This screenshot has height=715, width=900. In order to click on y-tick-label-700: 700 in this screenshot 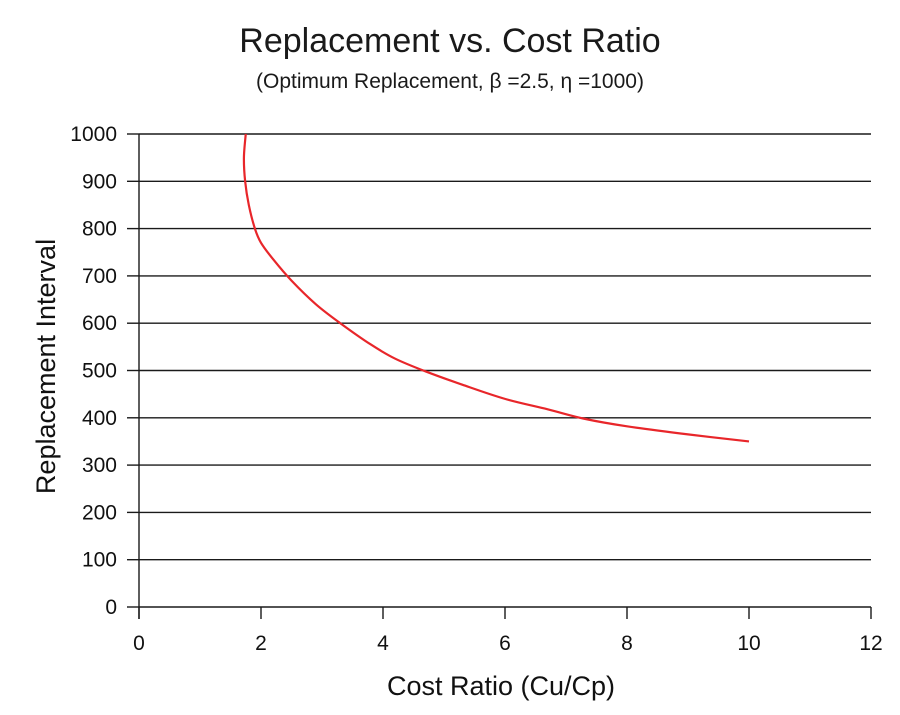, I will do `click(99, 276)`.